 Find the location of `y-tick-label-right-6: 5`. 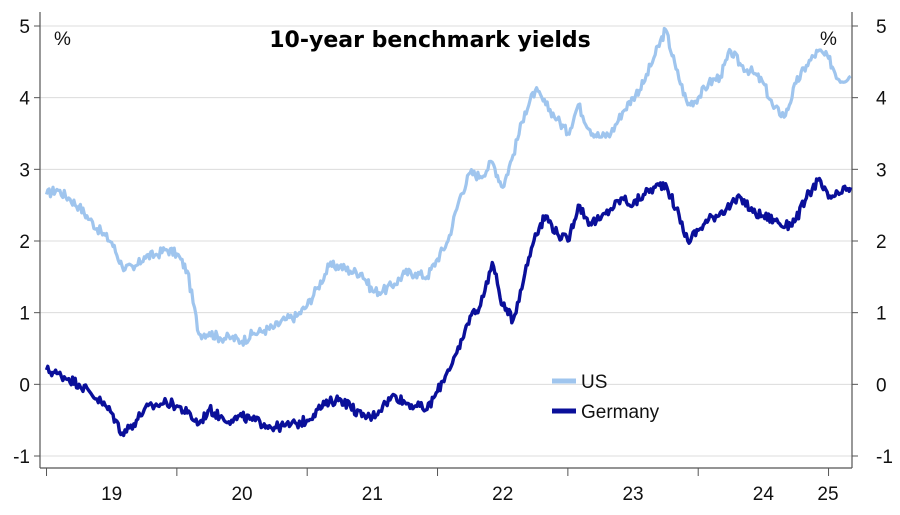

y-tick-label-right-6: 5 is located at coordinates (881, 27).